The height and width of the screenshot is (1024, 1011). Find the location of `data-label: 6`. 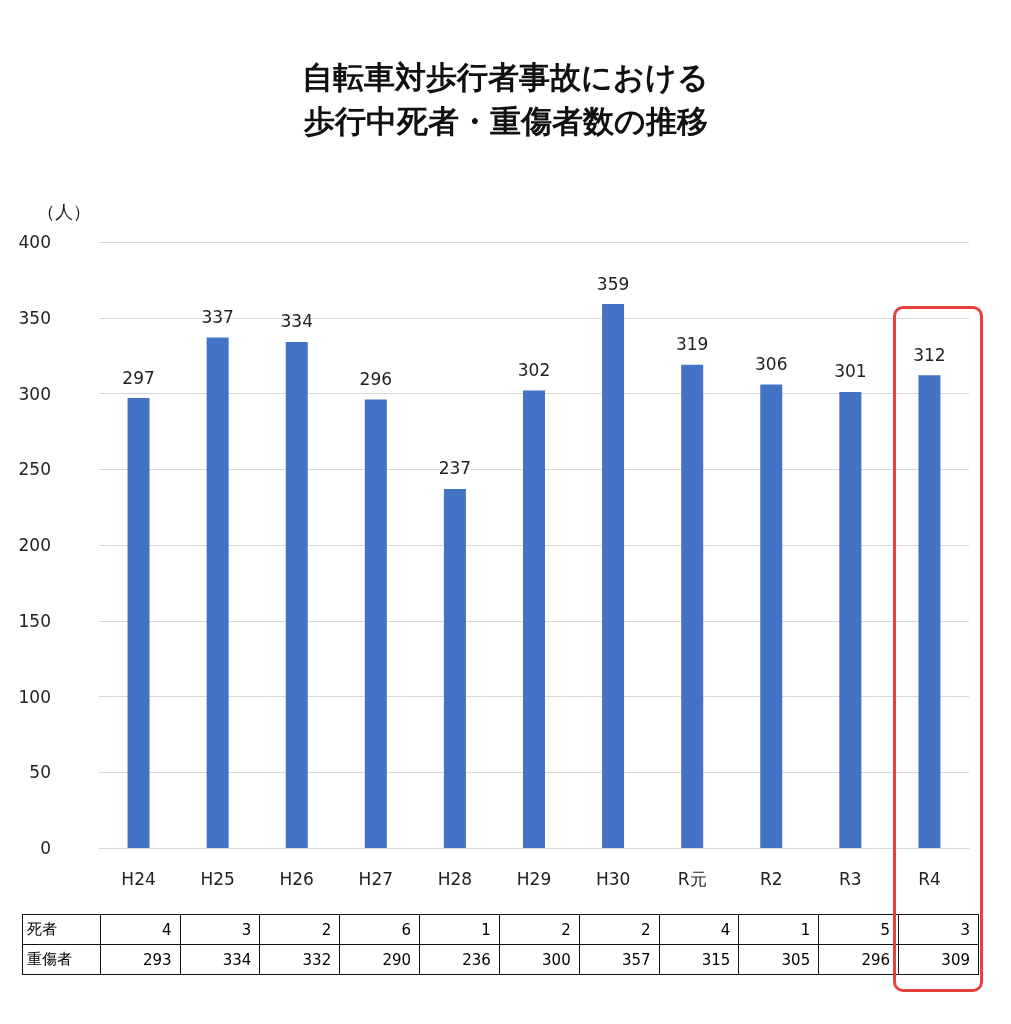

data-label: 6 is located at coordinates (379, 929).